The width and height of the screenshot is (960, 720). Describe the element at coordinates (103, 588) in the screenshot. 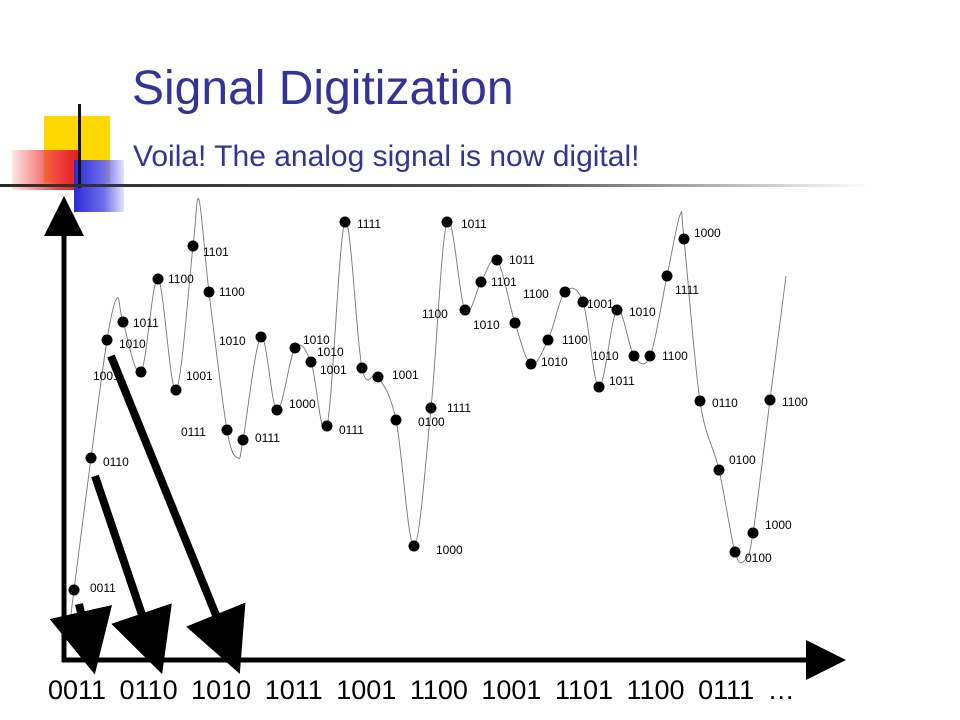

I see `sample-code-label: 0011` at that location.